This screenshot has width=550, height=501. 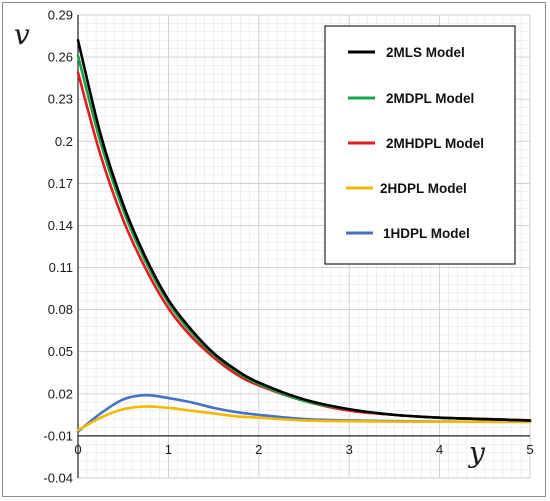 What do you see at coordinates (60, 393) in the screenshot?
I see `y-tick-label: 0.02` at bounding box center [60, 393].